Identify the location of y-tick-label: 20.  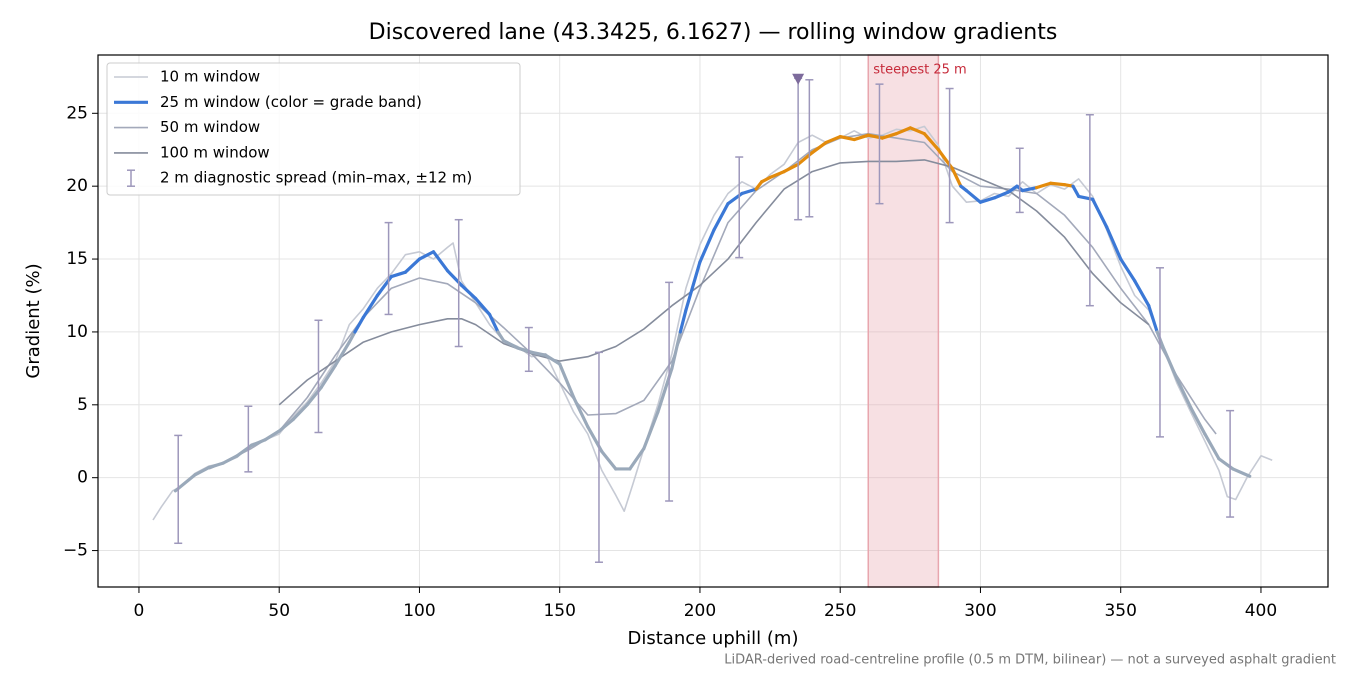
(77, 186).